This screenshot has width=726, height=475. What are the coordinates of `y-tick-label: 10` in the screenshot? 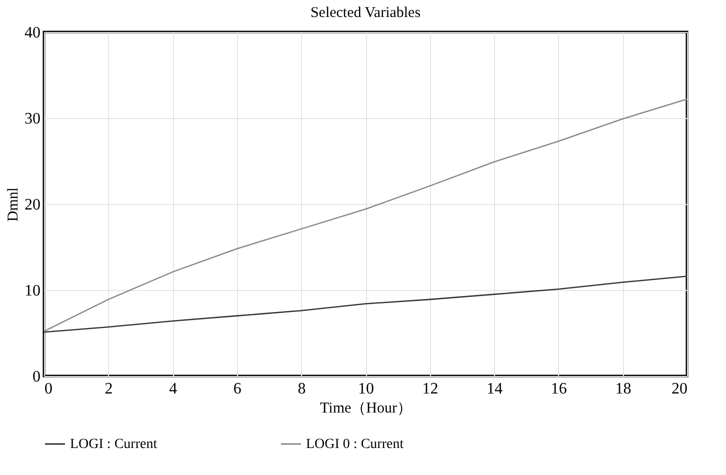 It's located at (32, 291).